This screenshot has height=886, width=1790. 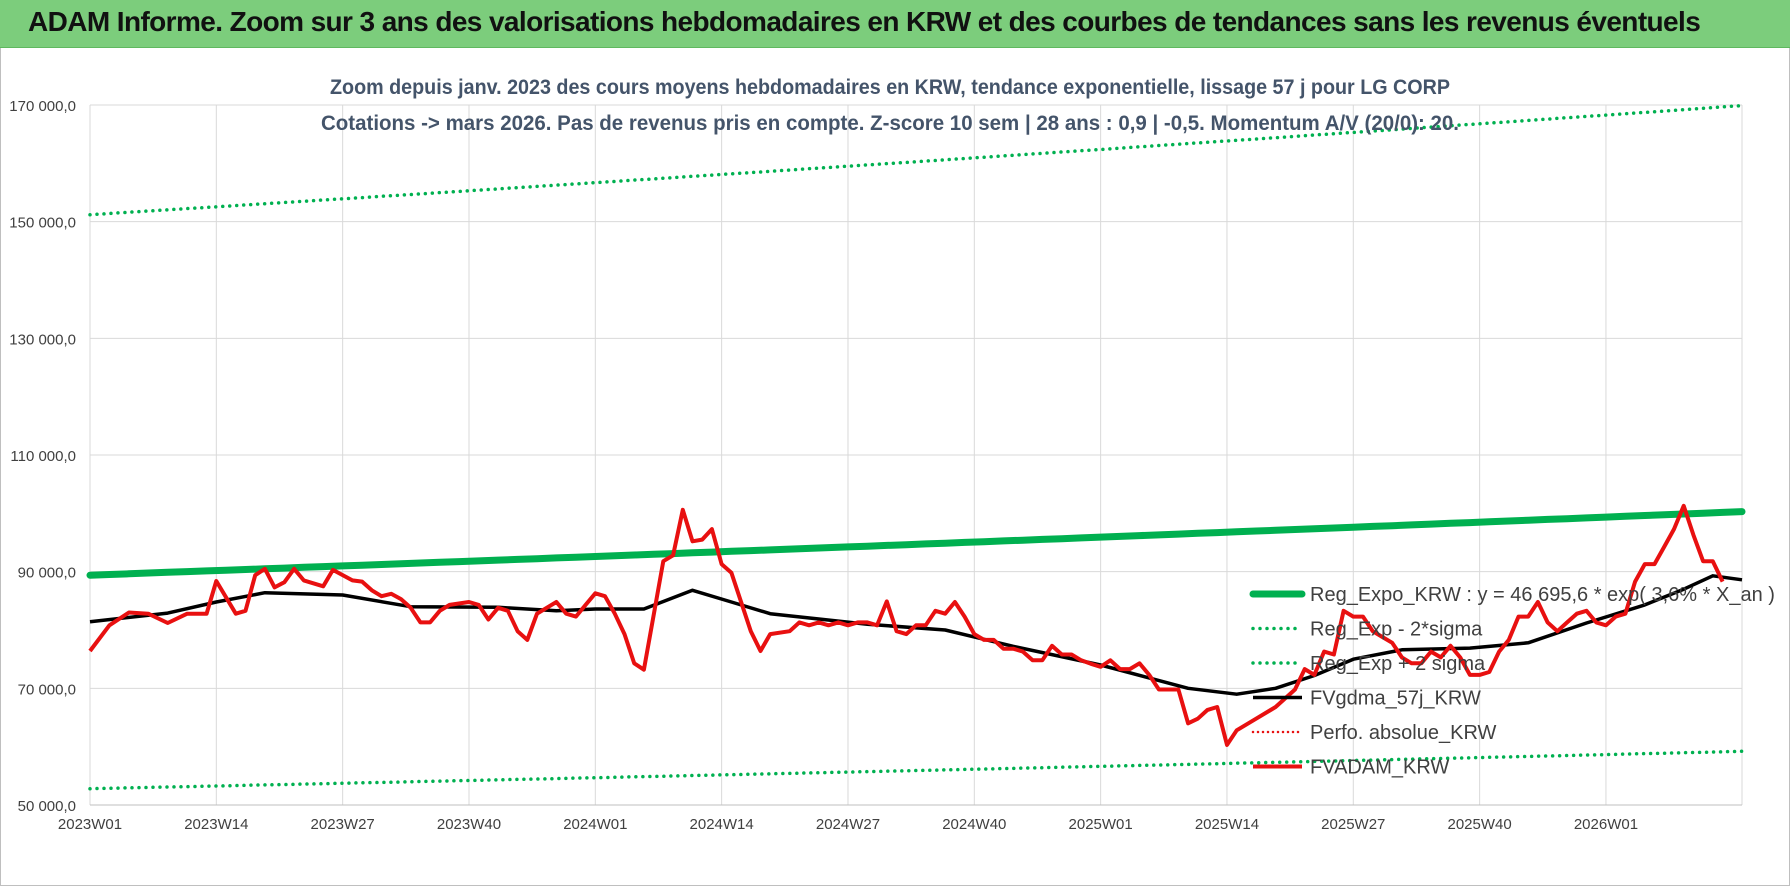 I want to click on y-tick-label: 150 000,0, so click(x=42, y=223).